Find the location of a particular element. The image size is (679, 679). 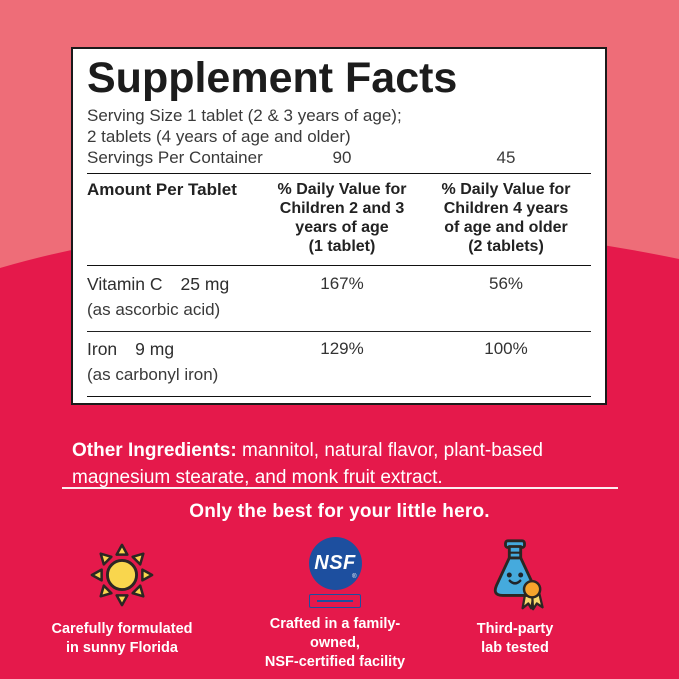

nsf-logo-text: NSF is located at coordinates (335, 563).